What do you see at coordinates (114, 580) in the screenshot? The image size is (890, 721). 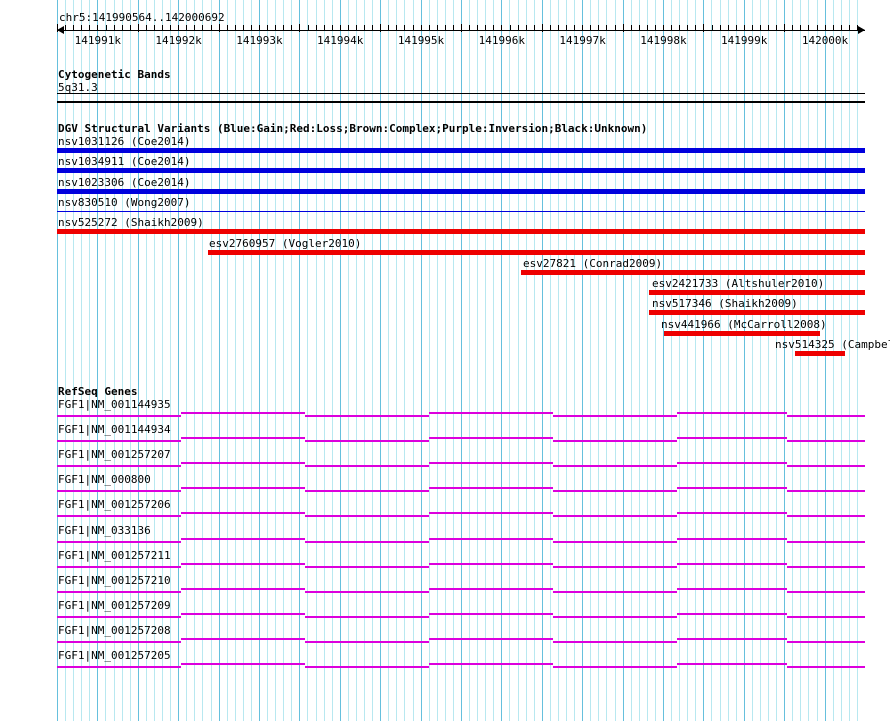 I see `refseq-gene-label: FGF1|NM_001257210` at bounding box center [114, 580].